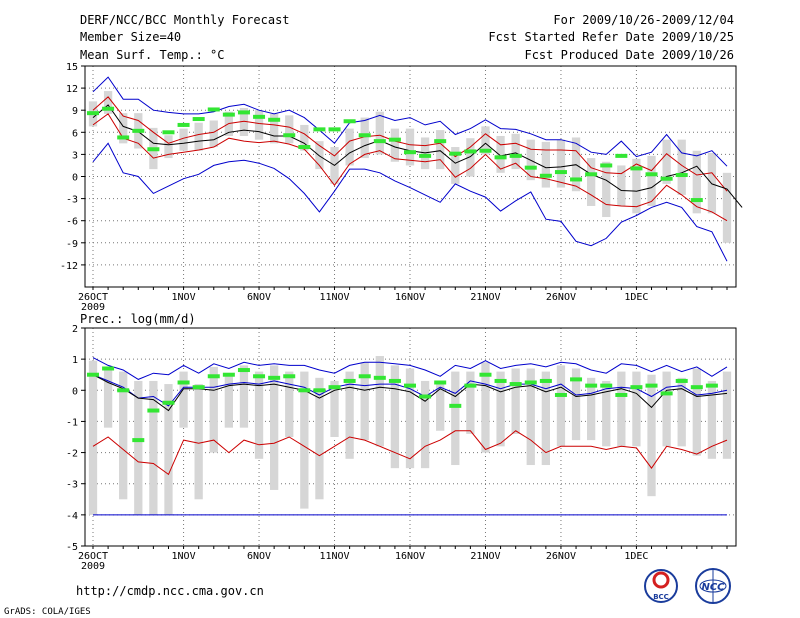 The image size is (800, 618). Describe the element at coordinates (75, 111) in the screenshot. I see `y-tick-label: 9` at that location.